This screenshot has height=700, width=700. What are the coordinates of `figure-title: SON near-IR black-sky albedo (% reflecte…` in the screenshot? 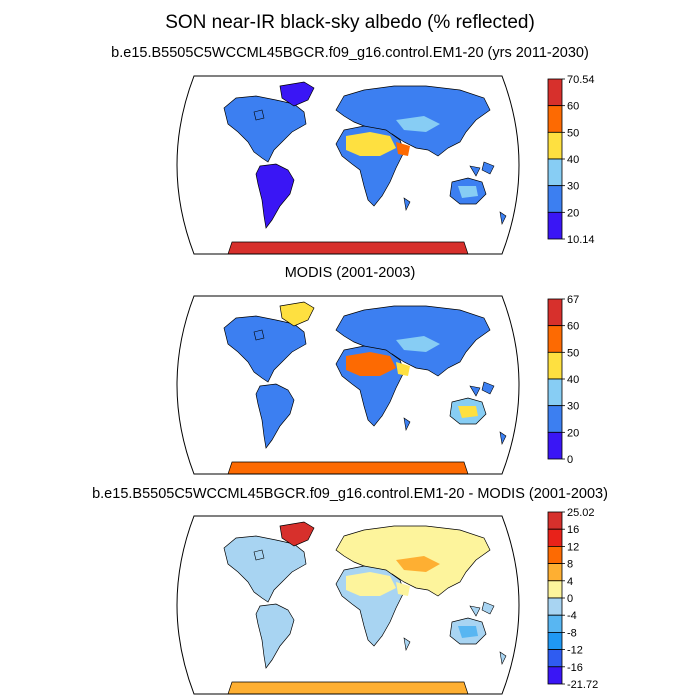 It's located at (350, 22).